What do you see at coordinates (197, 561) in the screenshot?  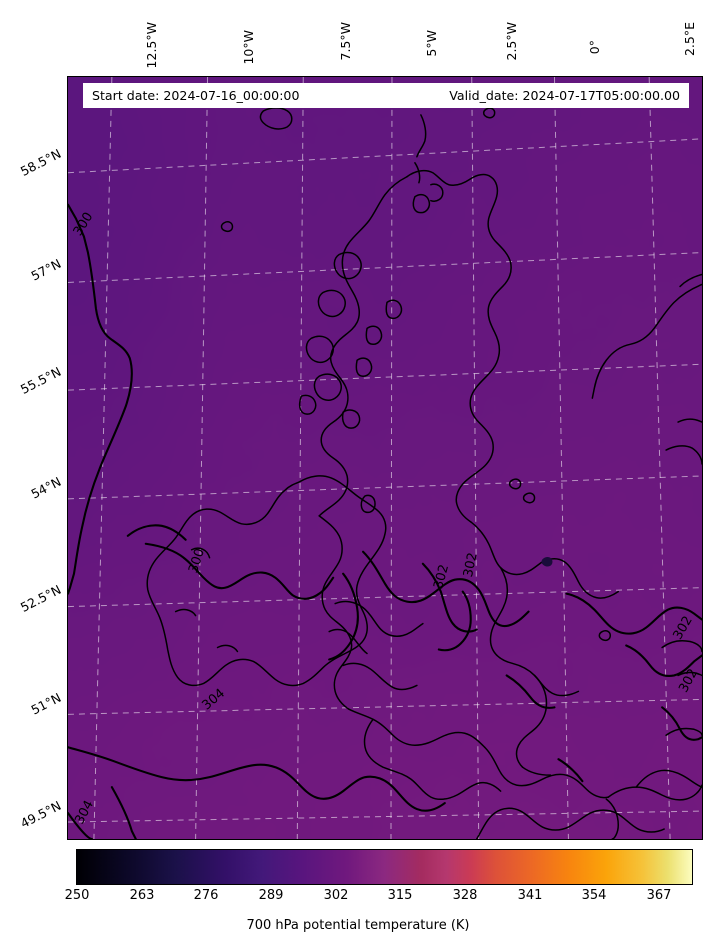 I see `contour-label: 300` at bounding box center [197, 561].